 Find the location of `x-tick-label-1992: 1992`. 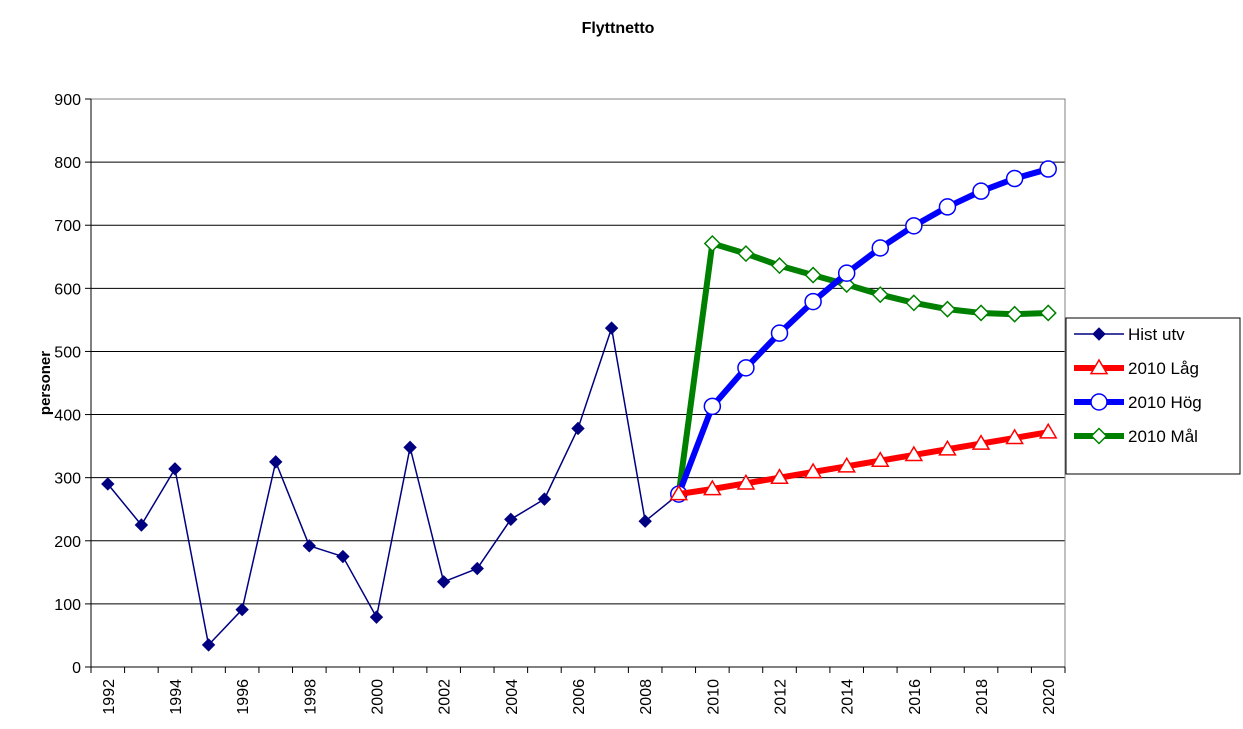

x-tick-label-1992: 1992 is located at coordinates (109, 697).